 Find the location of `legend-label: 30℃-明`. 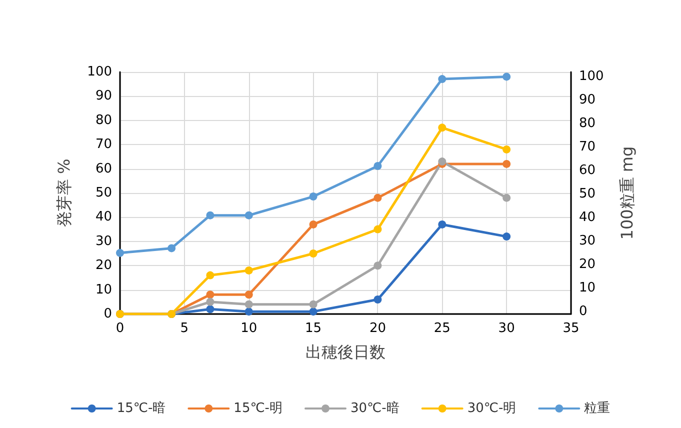

legend-label: 30℃-明 is located at coordinates (491, 408).